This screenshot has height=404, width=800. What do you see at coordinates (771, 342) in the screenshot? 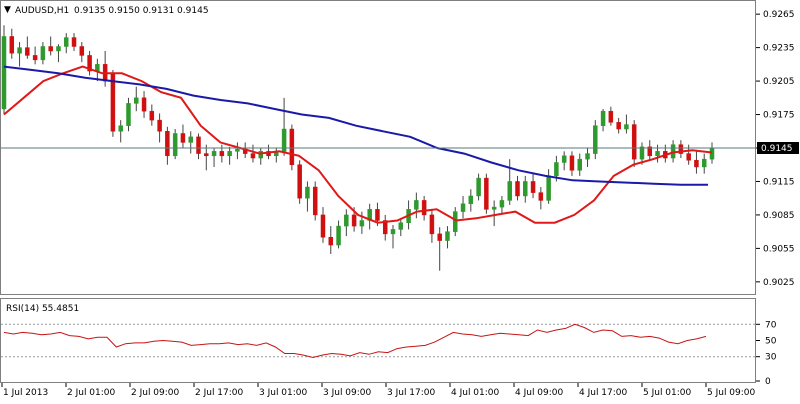
I see `rsi-y-tick-label: 50` at bounding box center [771, 342].